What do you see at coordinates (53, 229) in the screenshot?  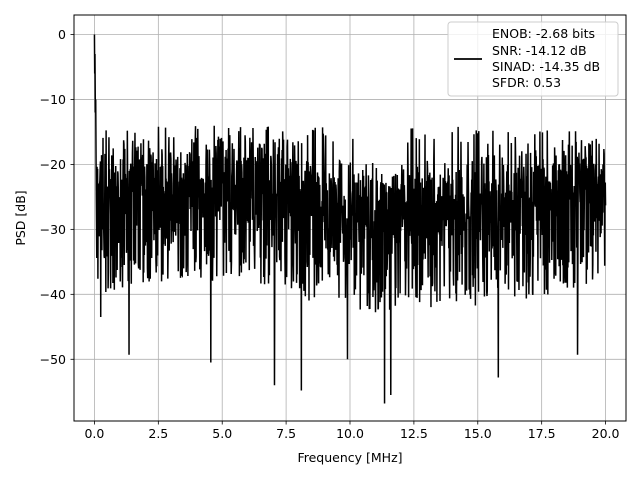 I see `y-tick-label: −30` at bounding box center [53, 229].